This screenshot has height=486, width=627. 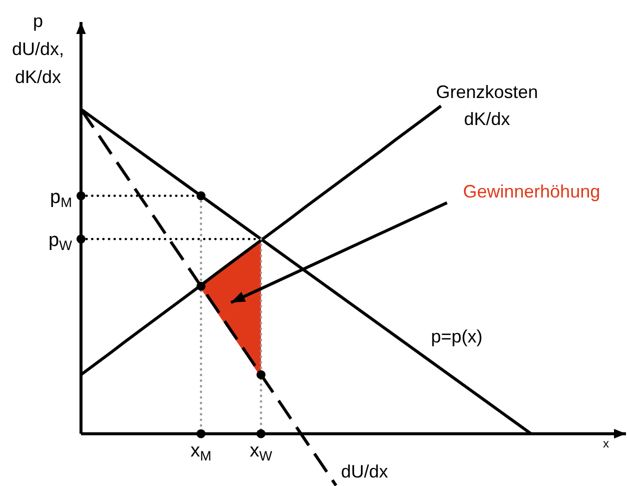 I want to click on text: Gewinnerhöhung, so click(x=531, y=192).